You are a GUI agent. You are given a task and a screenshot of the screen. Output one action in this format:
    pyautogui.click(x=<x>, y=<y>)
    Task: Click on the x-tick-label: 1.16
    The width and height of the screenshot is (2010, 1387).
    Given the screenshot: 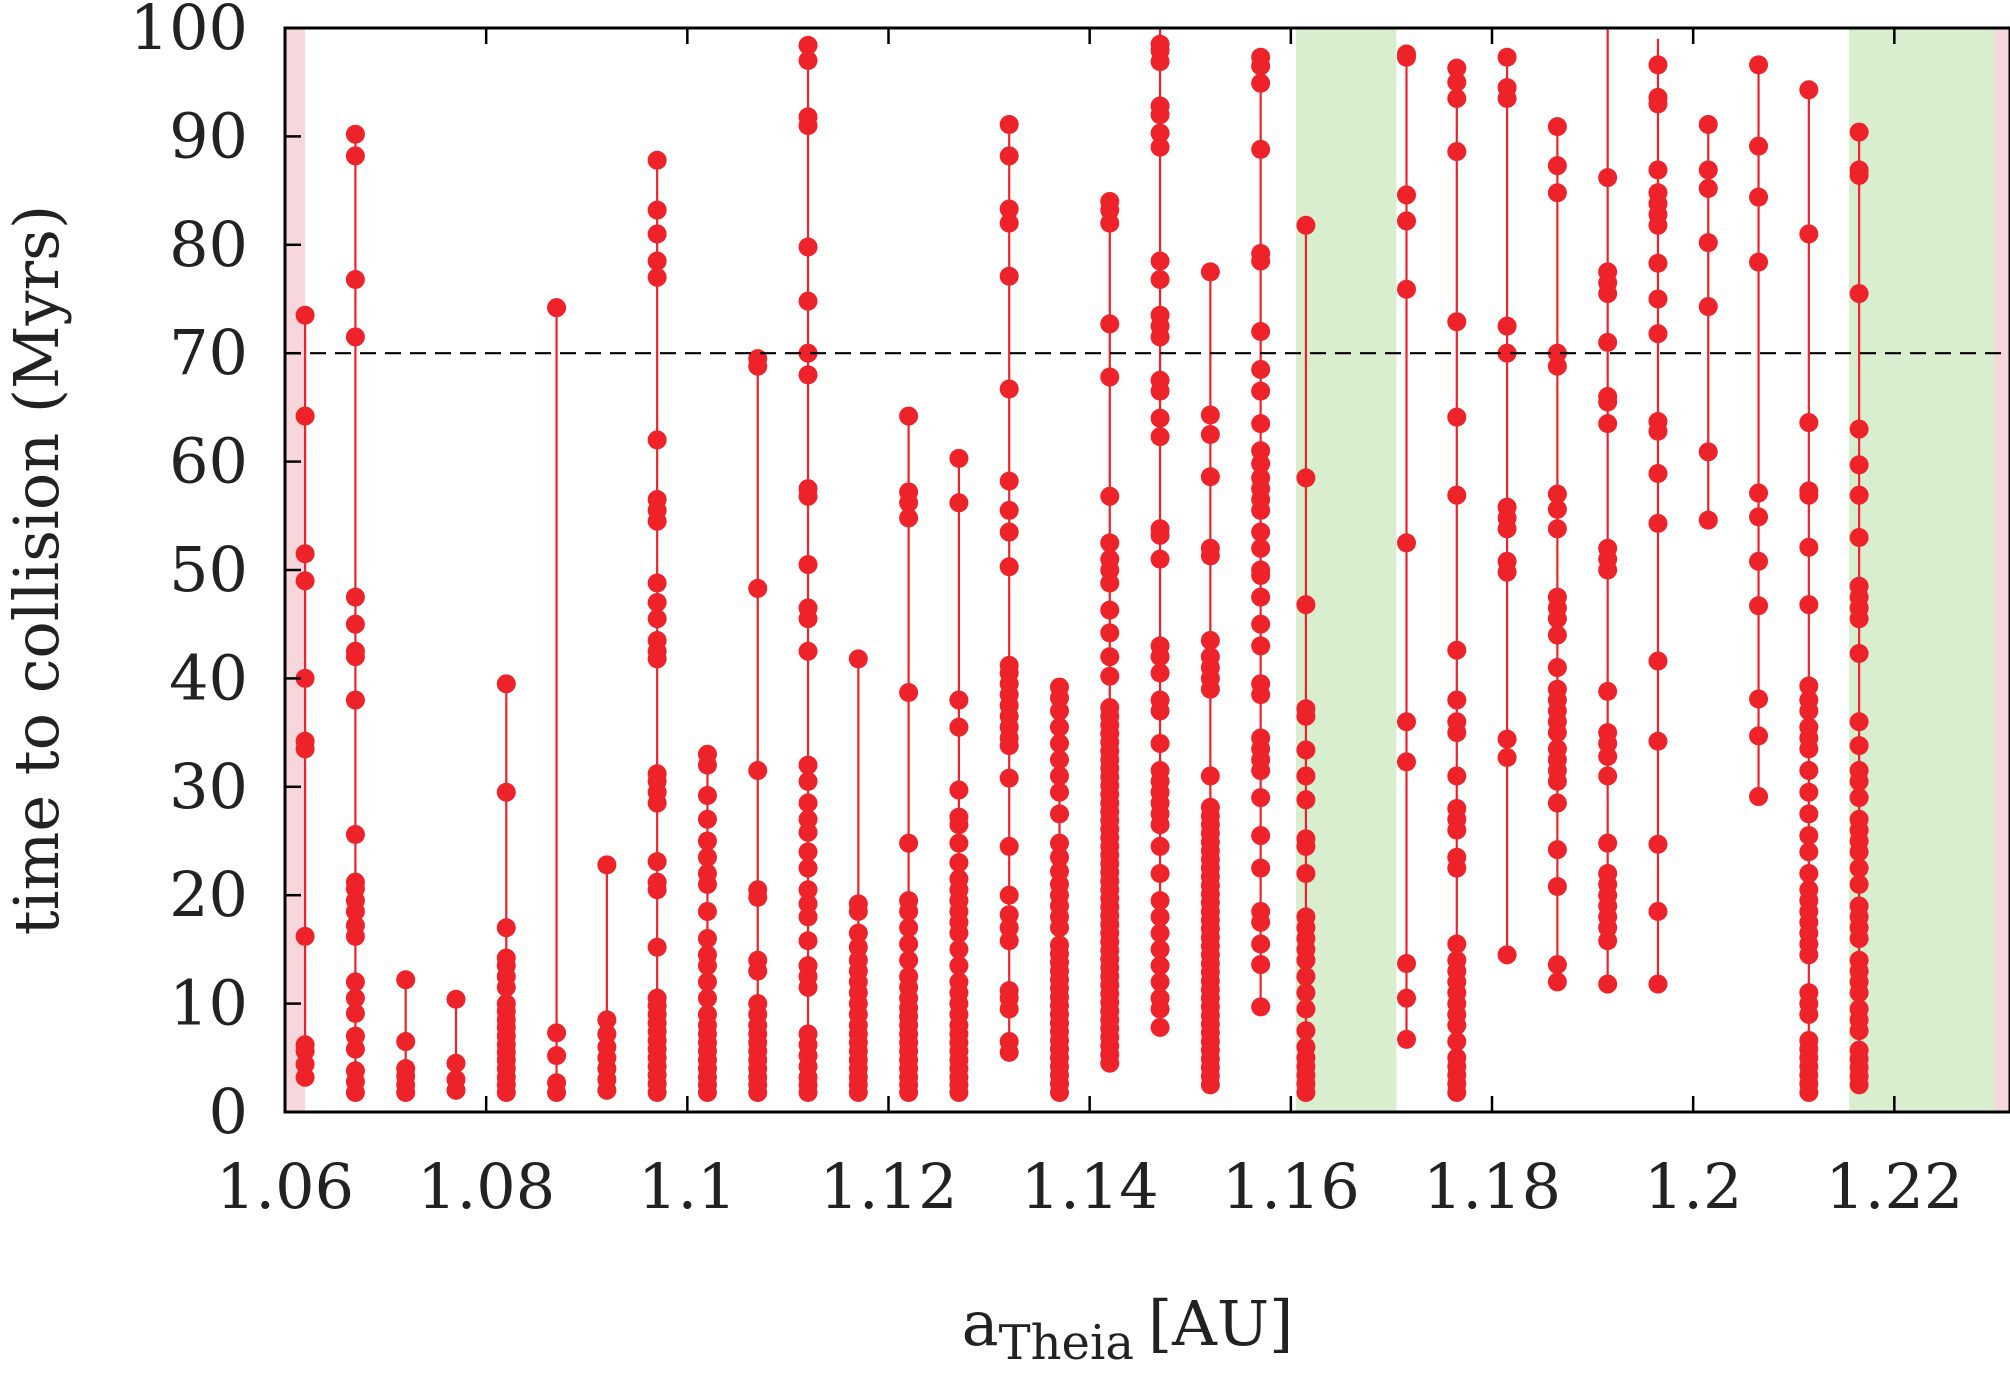 What is the action you would take?
    pyautogui.click(x=1291, y=1186)
    